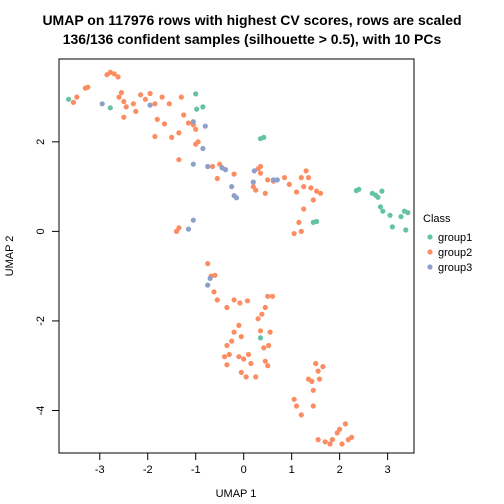 The image size is (504, 504). Describe the element at coordinates (196, 470) in the screenshot. I see `x-tick-label: -1` at that location.